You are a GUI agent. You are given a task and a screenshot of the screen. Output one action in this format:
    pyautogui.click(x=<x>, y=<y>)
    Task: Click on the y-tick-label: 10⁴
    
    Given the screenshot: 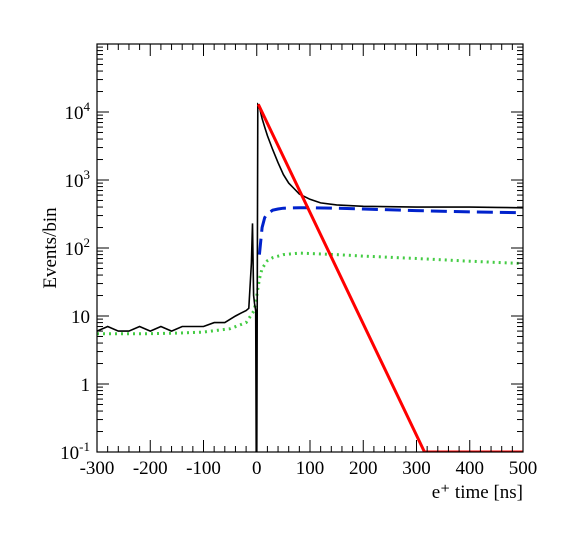 What is the action you would take?
    pyautogui.click(x=78, y=111)
    